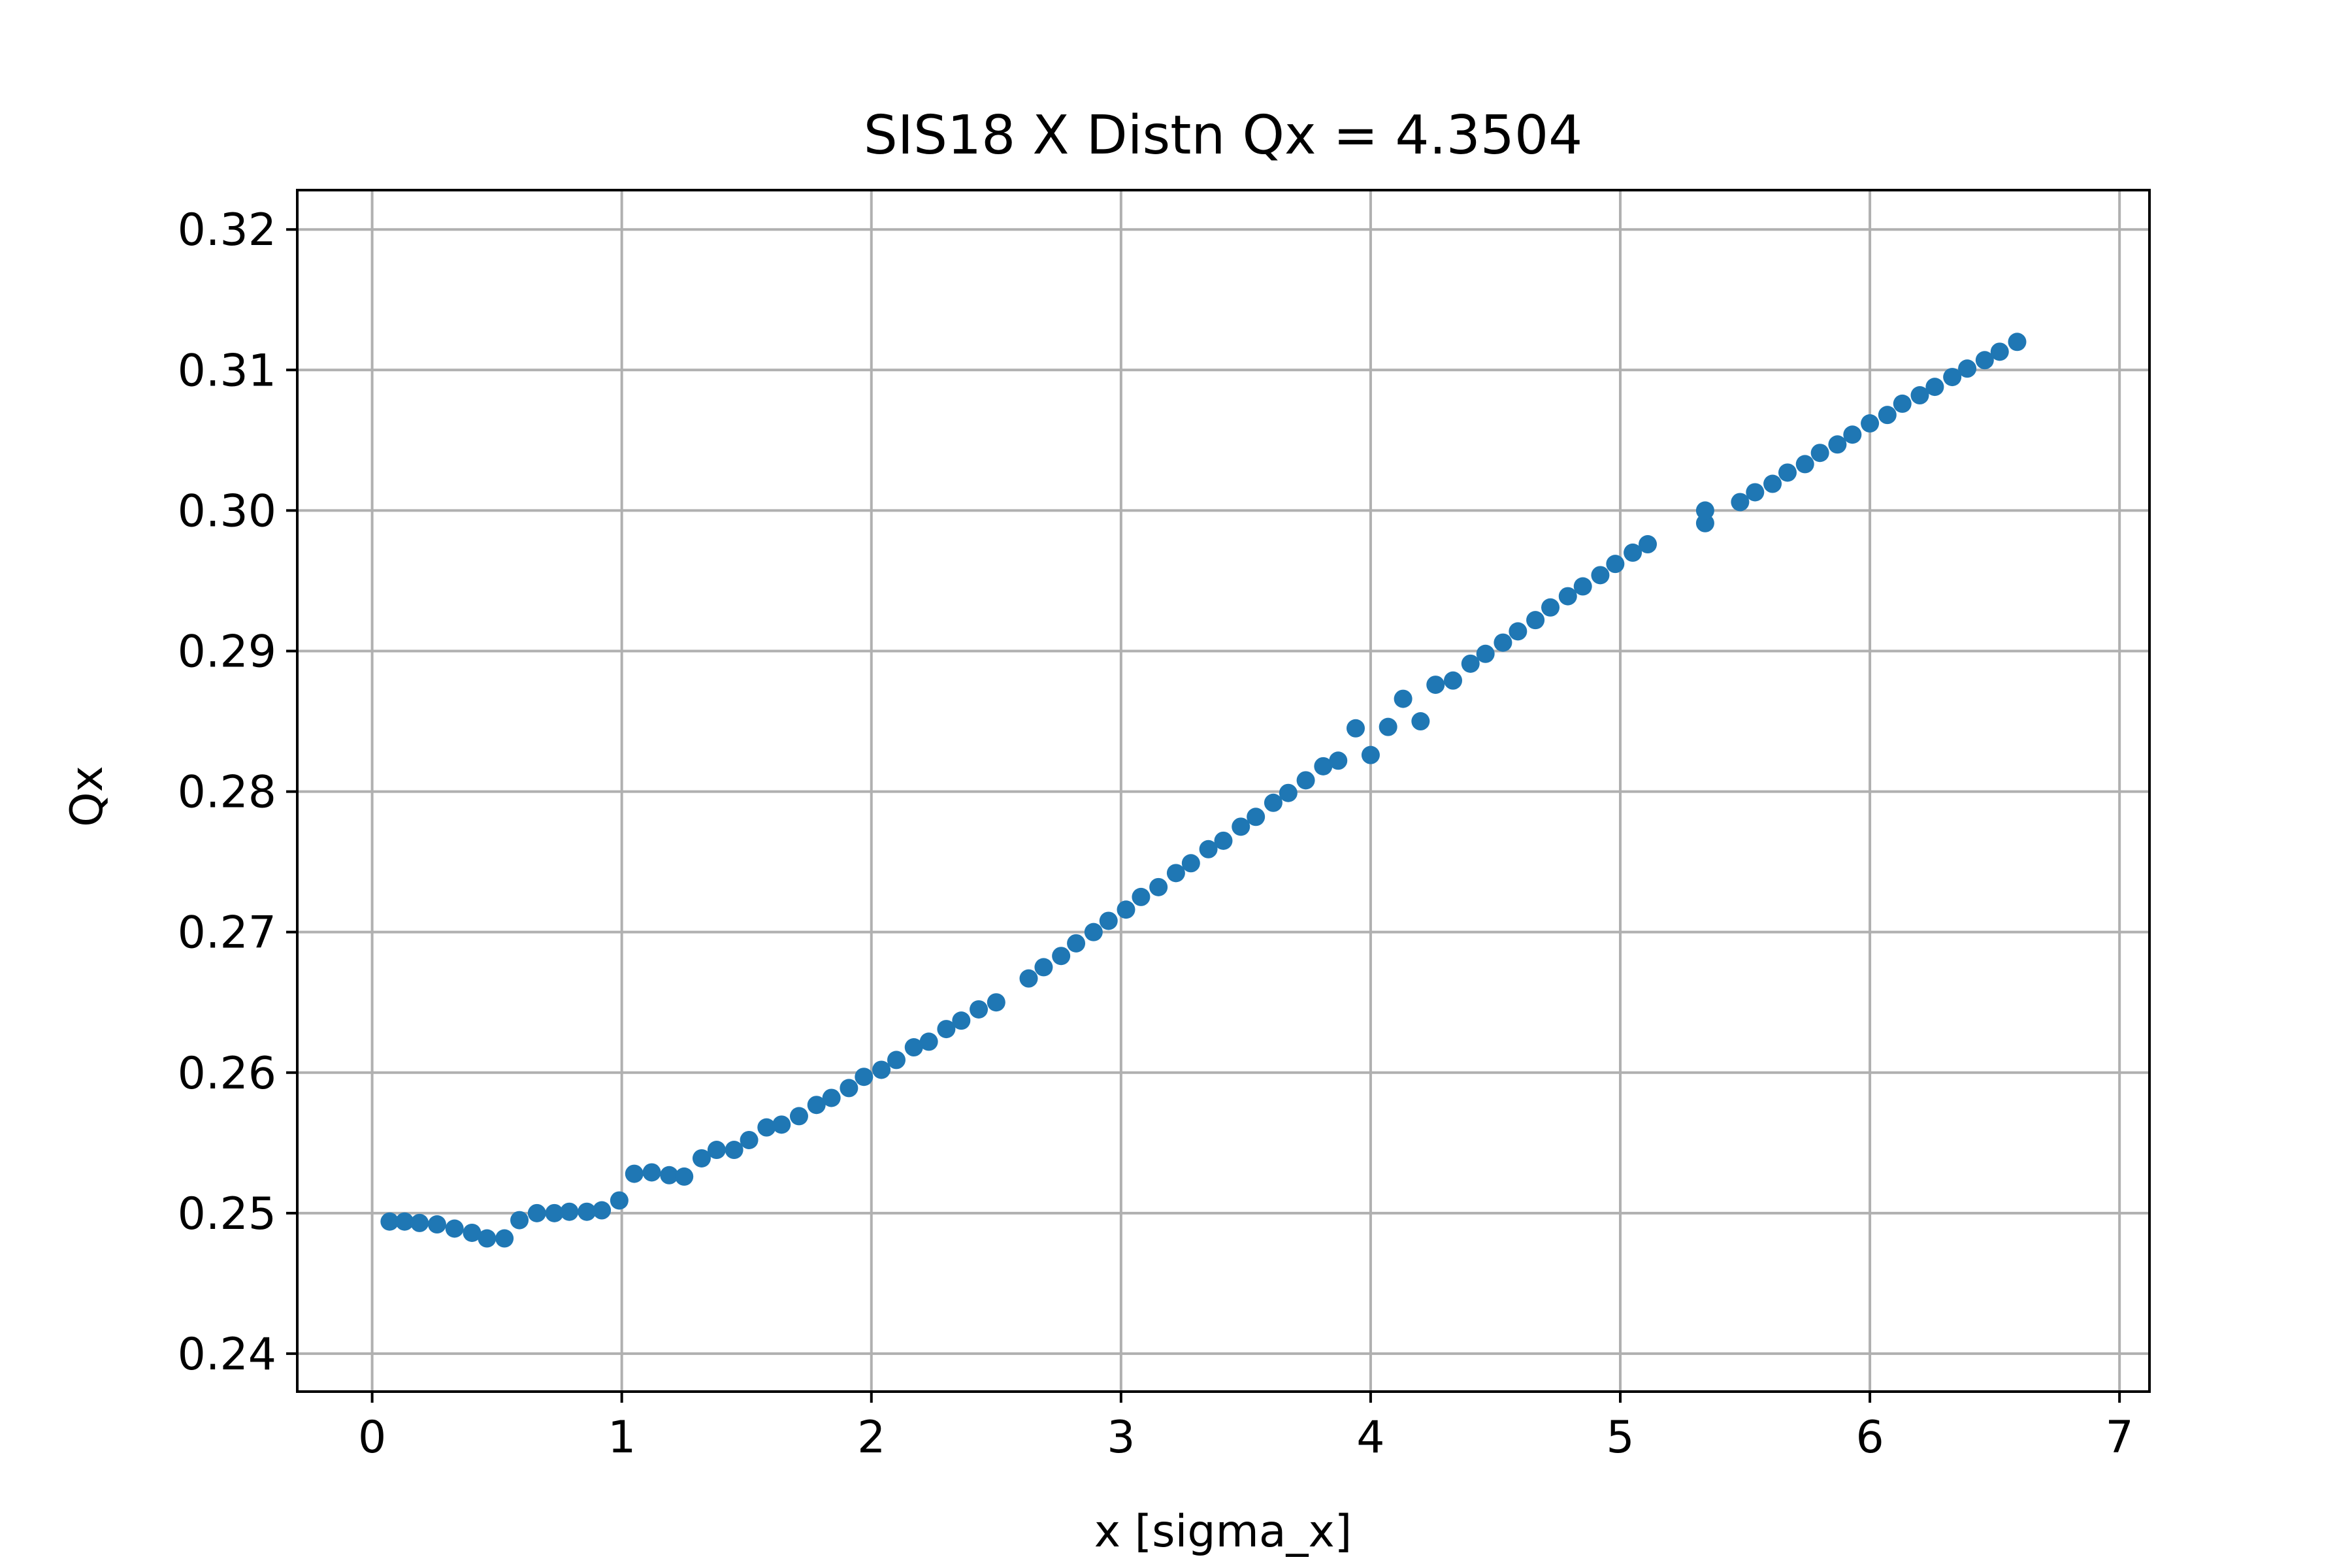 This screenshot has height=1568, width=2352. I want to click on x-tick-label: 4, so click(1370, 1437).